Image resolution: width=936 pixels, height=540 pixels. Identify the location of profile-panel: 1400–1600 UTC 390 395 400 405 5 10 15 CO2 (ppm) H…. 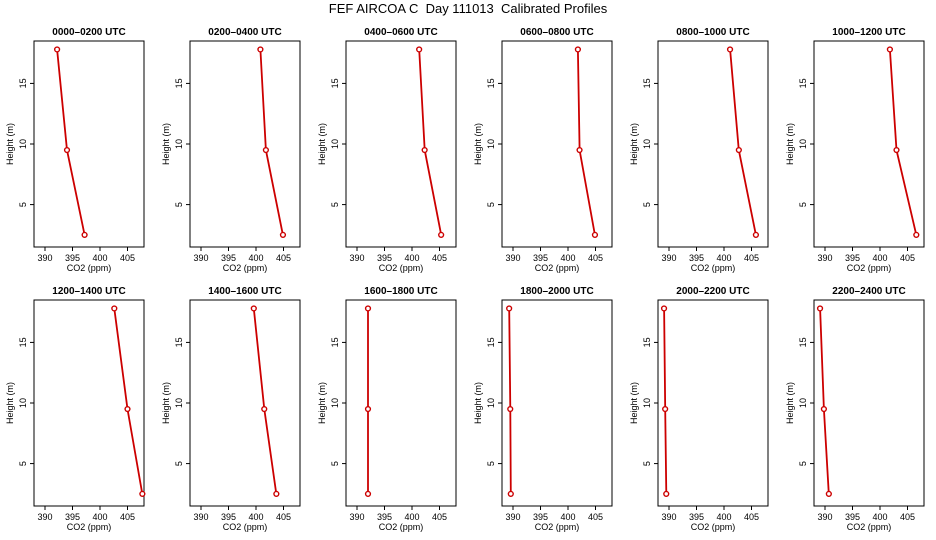
(231, 409).